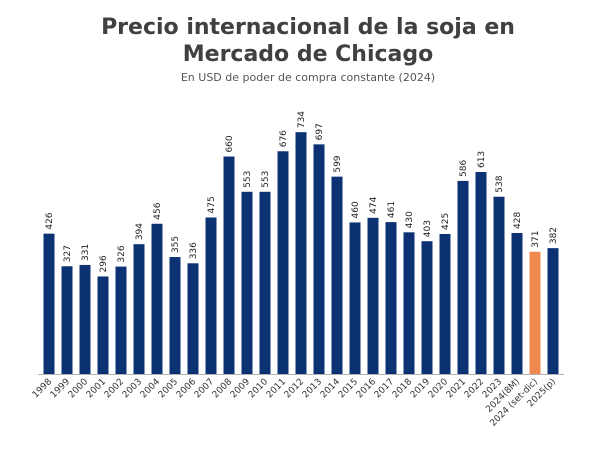  Describe the element at coordinates (248, 179) in the screenshot. I see `value-label-2009: 553` at that location.